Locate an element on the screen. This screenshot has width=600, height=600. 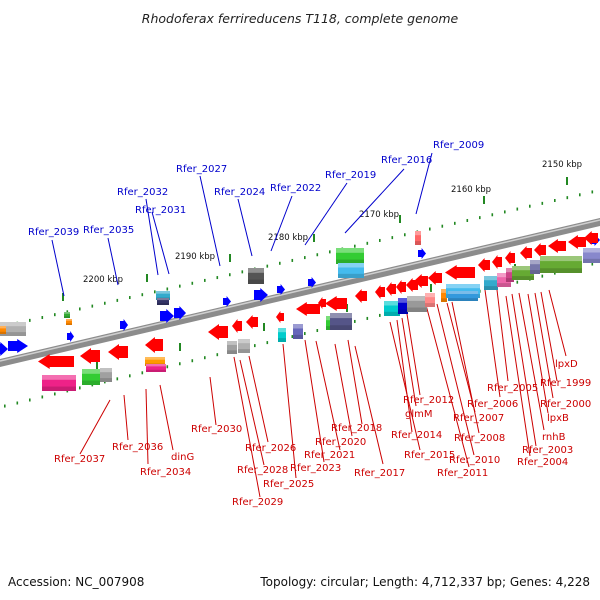
label-rfer-2029: Rfer_2029 is located at coordinates (257, 502).